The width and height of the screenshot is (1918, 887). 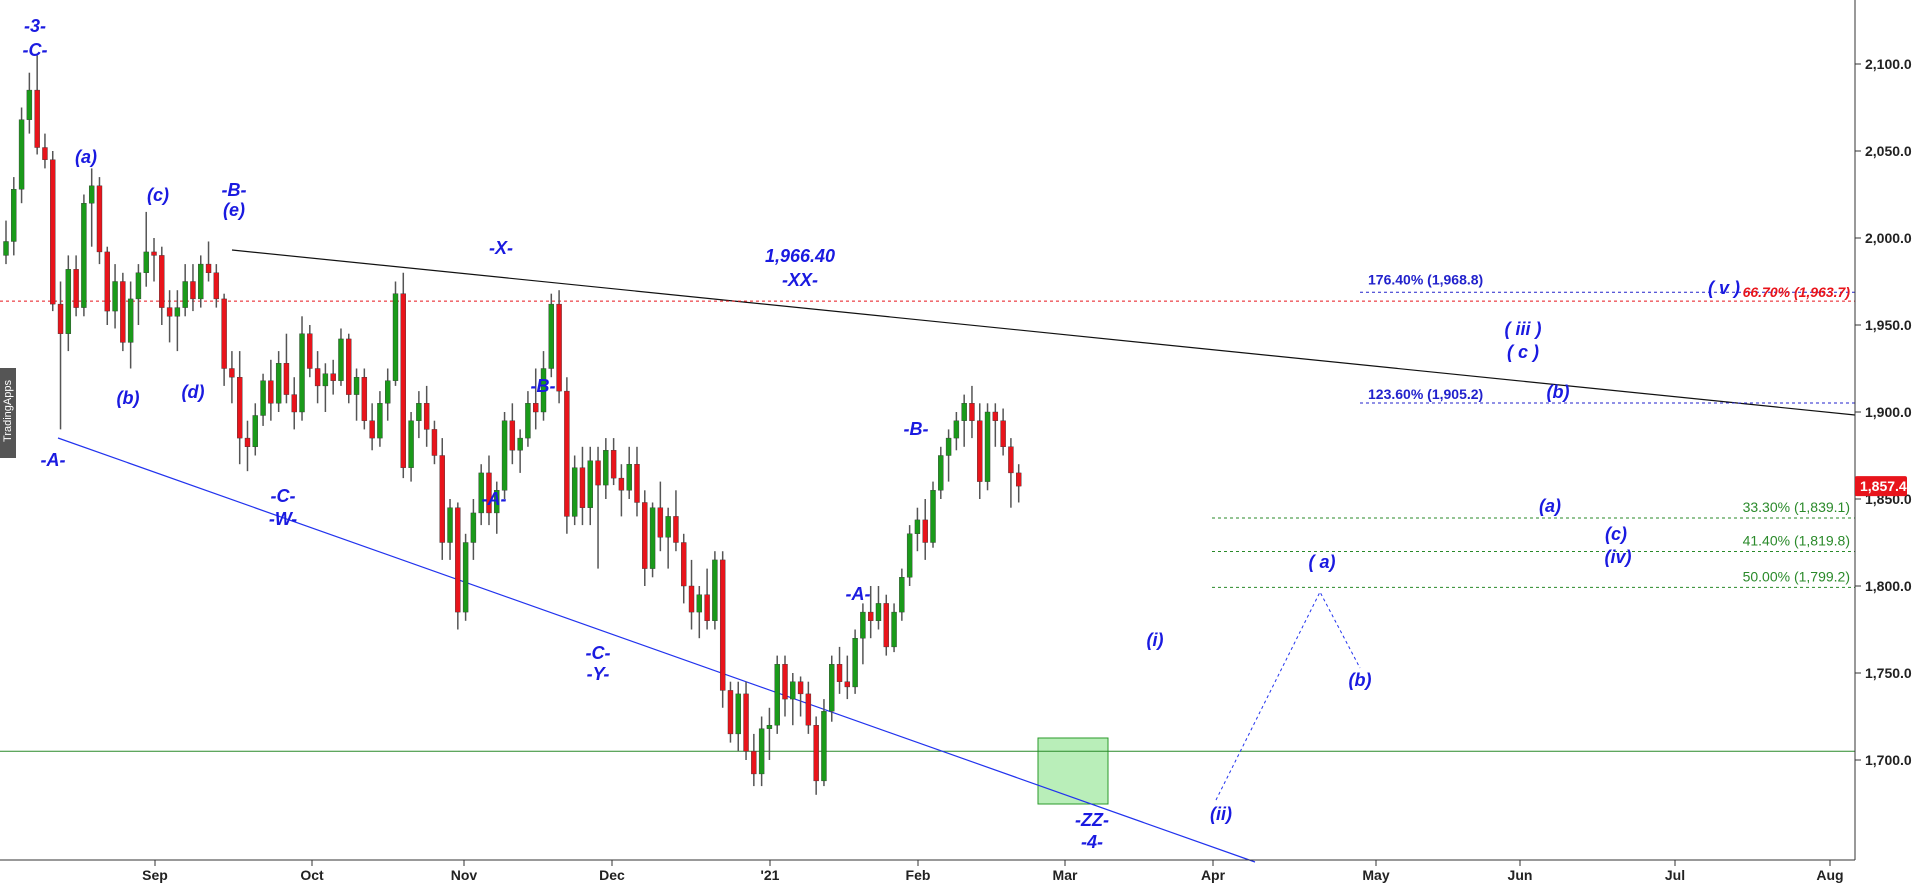 What do you see at coordinates (1883, 486) in the screenshot?
I see `last-price-label: 1,857.4` at bounding box center [1883, 486].